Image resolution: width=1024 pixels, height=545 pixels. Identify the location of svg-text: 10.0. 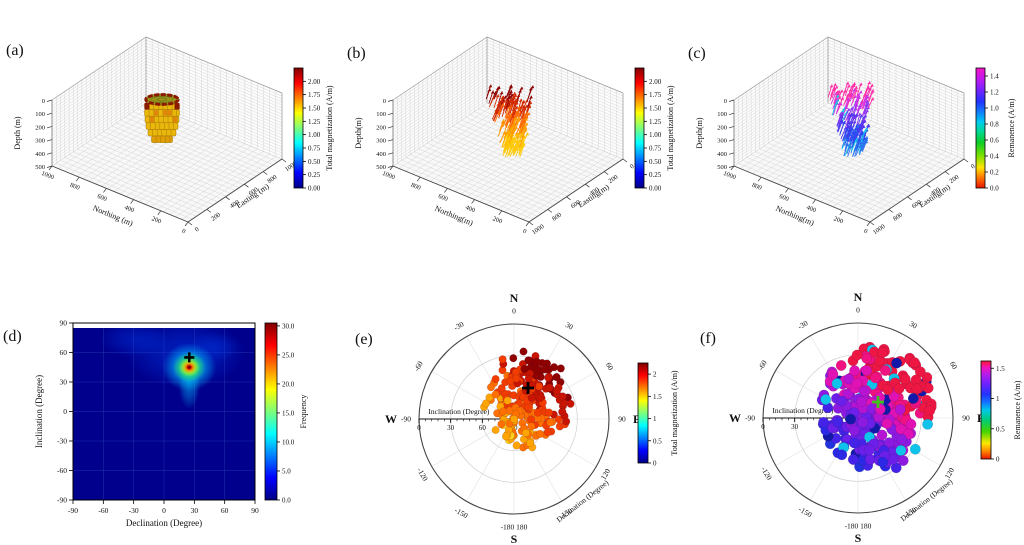
(288, 442).